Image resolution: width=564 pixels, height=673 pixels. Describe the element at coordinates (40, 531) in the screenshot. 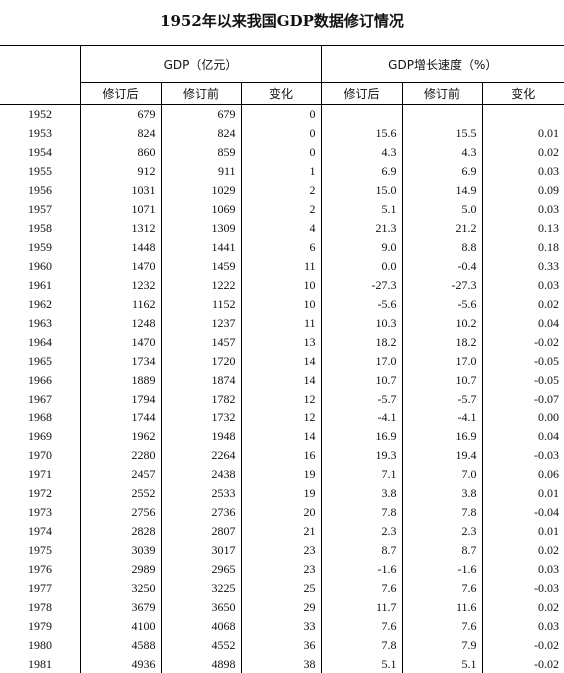

I see `year-cell: 1974` at that location.